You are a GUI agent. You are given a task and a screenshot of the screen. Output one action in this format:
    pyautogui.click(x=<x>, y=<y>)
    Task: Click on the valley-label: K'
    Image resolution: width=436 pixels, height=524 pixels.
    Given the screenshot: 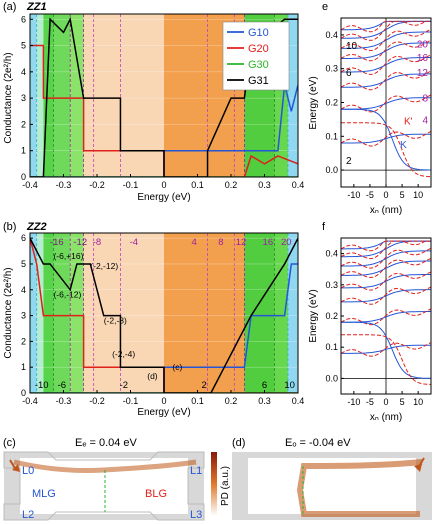 What is the action you would take?
    pyautogui.click(x=408, y=121)
    